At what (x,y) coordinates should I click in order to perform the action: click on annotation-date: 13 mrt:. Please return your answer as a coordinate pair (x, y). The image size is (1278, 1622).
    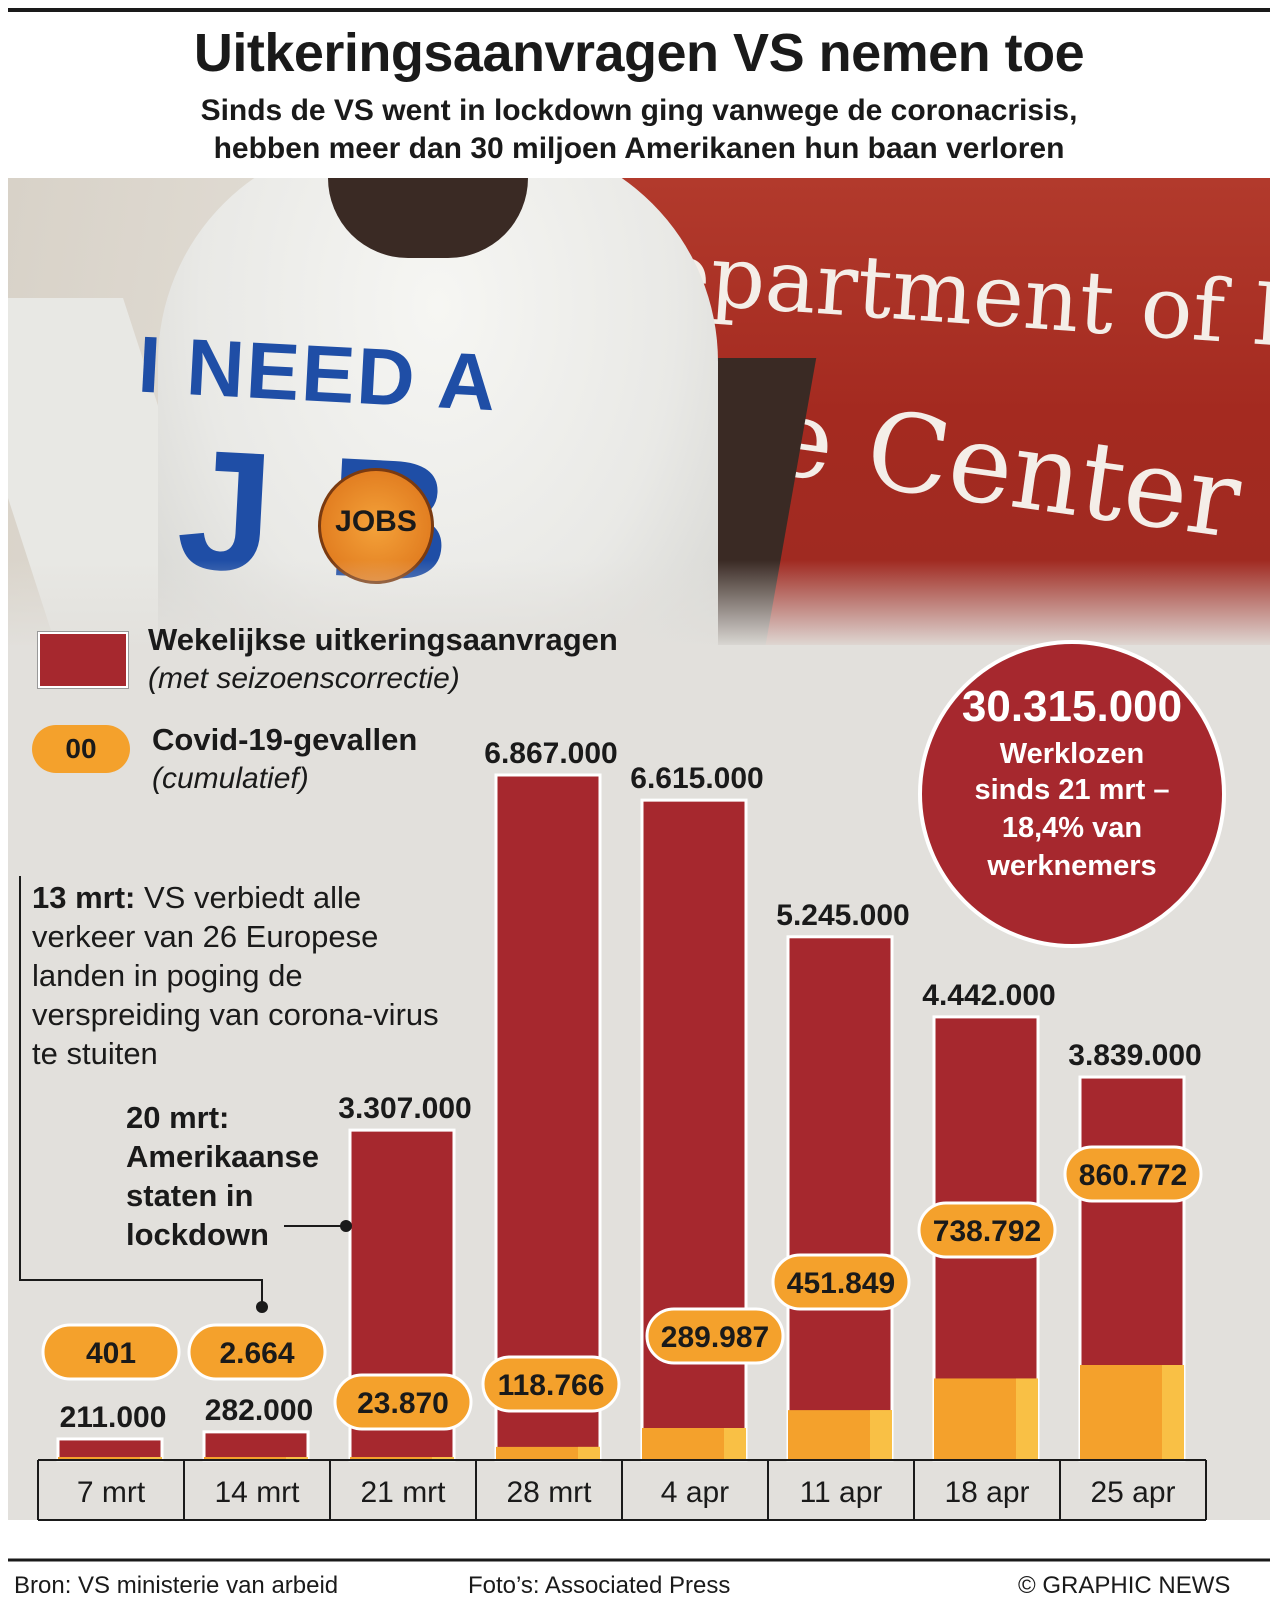
    Looking at the image, I should click on (84, 897).